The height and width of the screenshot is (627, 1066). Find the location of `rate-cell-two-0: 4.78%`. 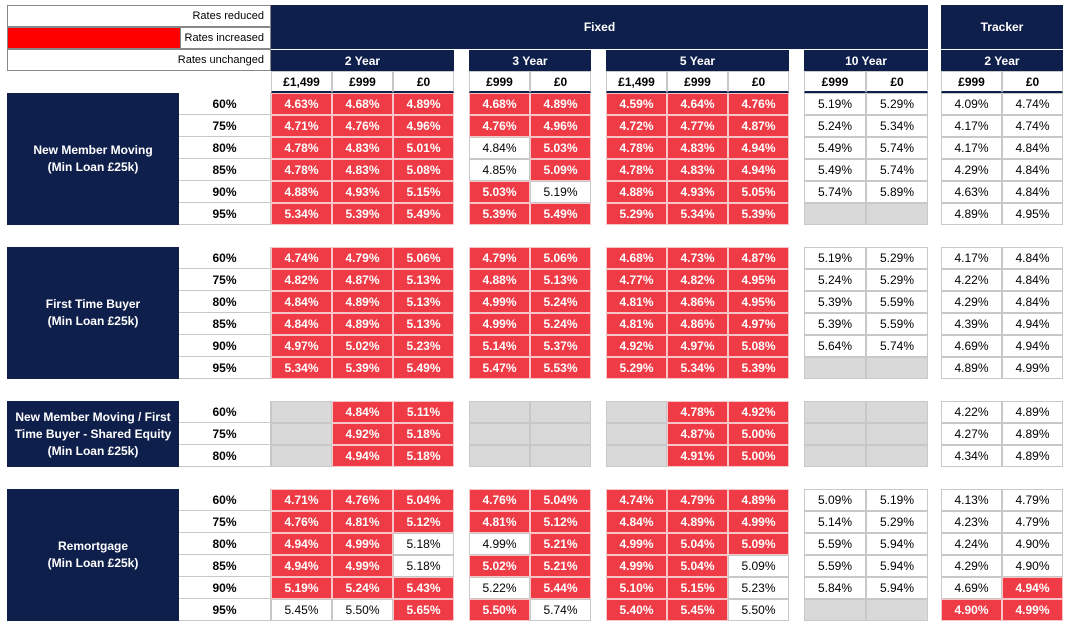

rate-cell-two-0: 4.78% is located at coordinates (301, 170).